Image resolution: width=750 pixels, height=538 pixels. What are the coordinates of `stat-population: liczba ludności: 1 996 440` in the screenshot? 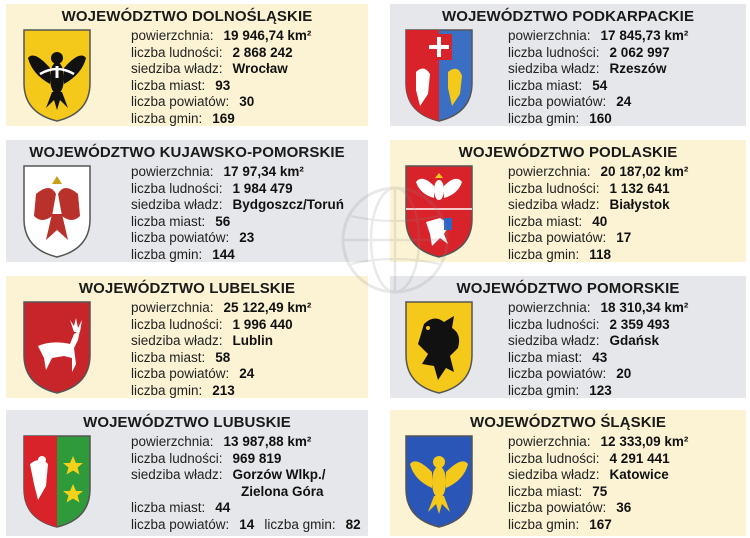 It's located at (212, 324).